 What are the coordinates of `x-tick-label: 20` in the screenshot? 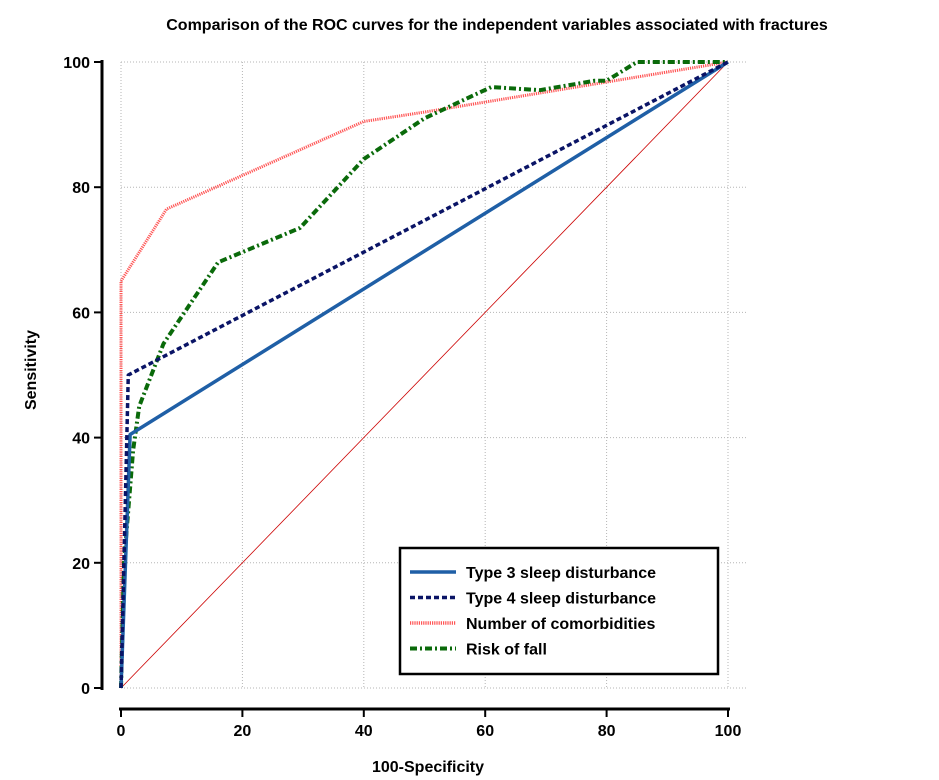 It's located at (243, 731).